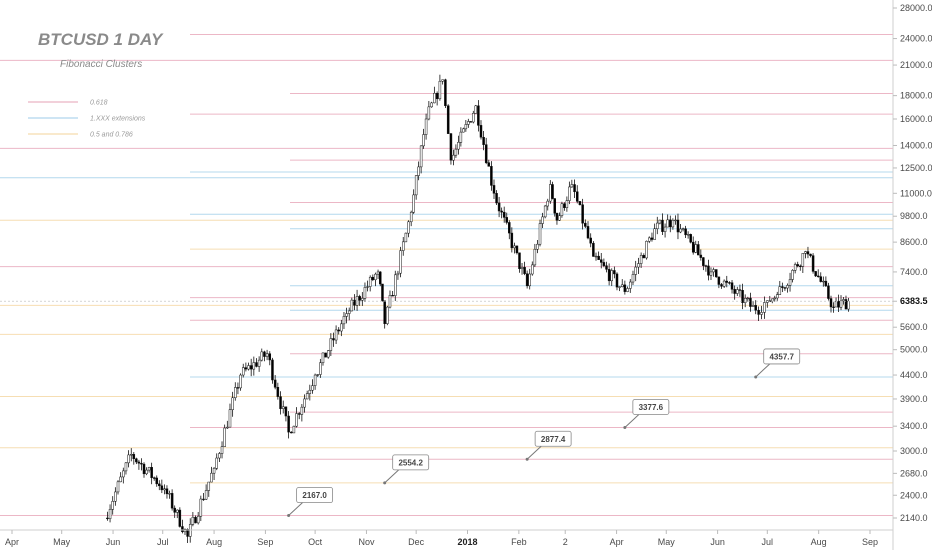  Describe the element at coordinates (99, 103) in the screenshot. I see `legend-label: 0.618` at that location.